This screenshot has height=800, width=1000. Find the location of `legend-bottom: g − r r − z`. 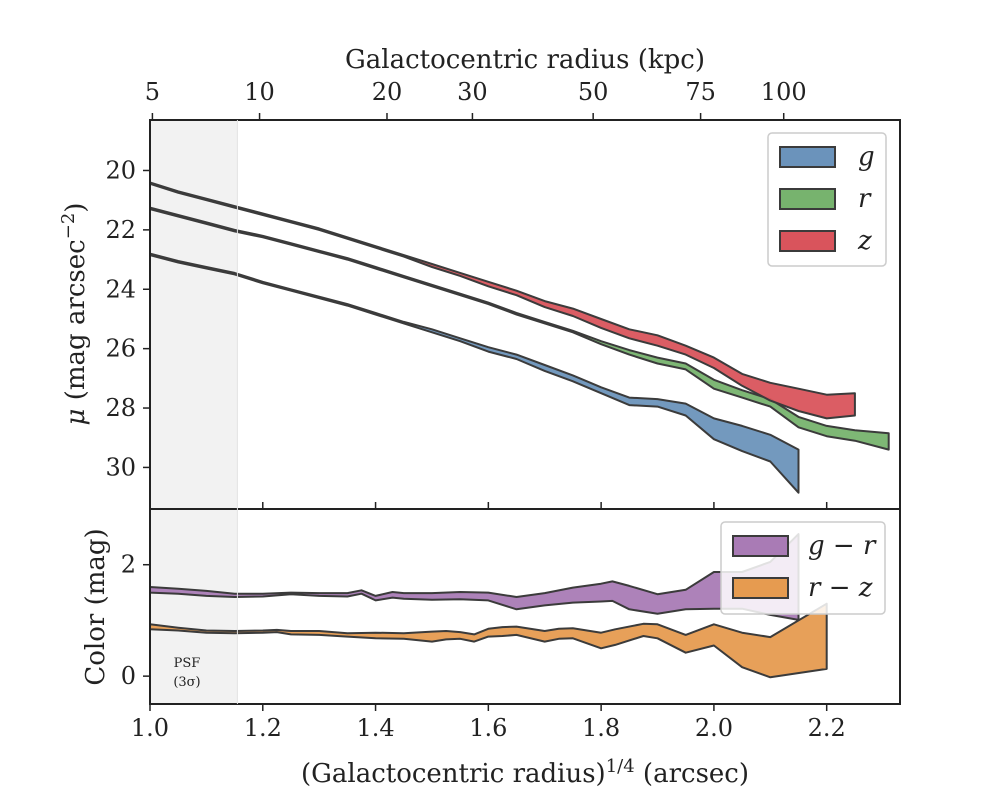

legend-bottom: g − r r − z is located at coordinates (803, 568).